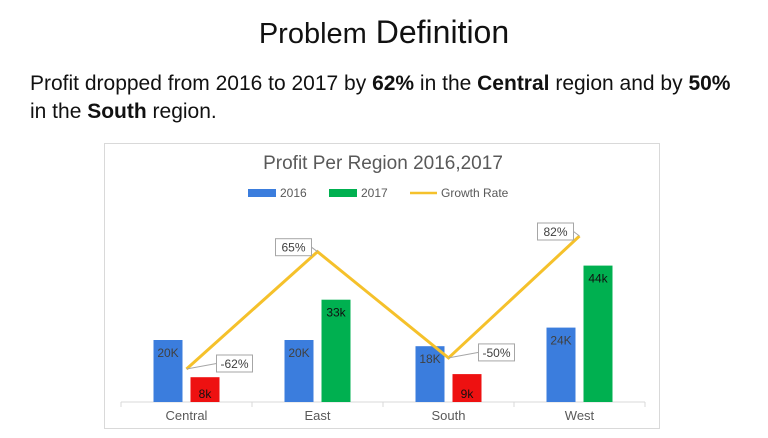 Image resolution: width=768 pixels, height=438 pixels. I want to click on legend-swatch-2017, so click(343, 193).